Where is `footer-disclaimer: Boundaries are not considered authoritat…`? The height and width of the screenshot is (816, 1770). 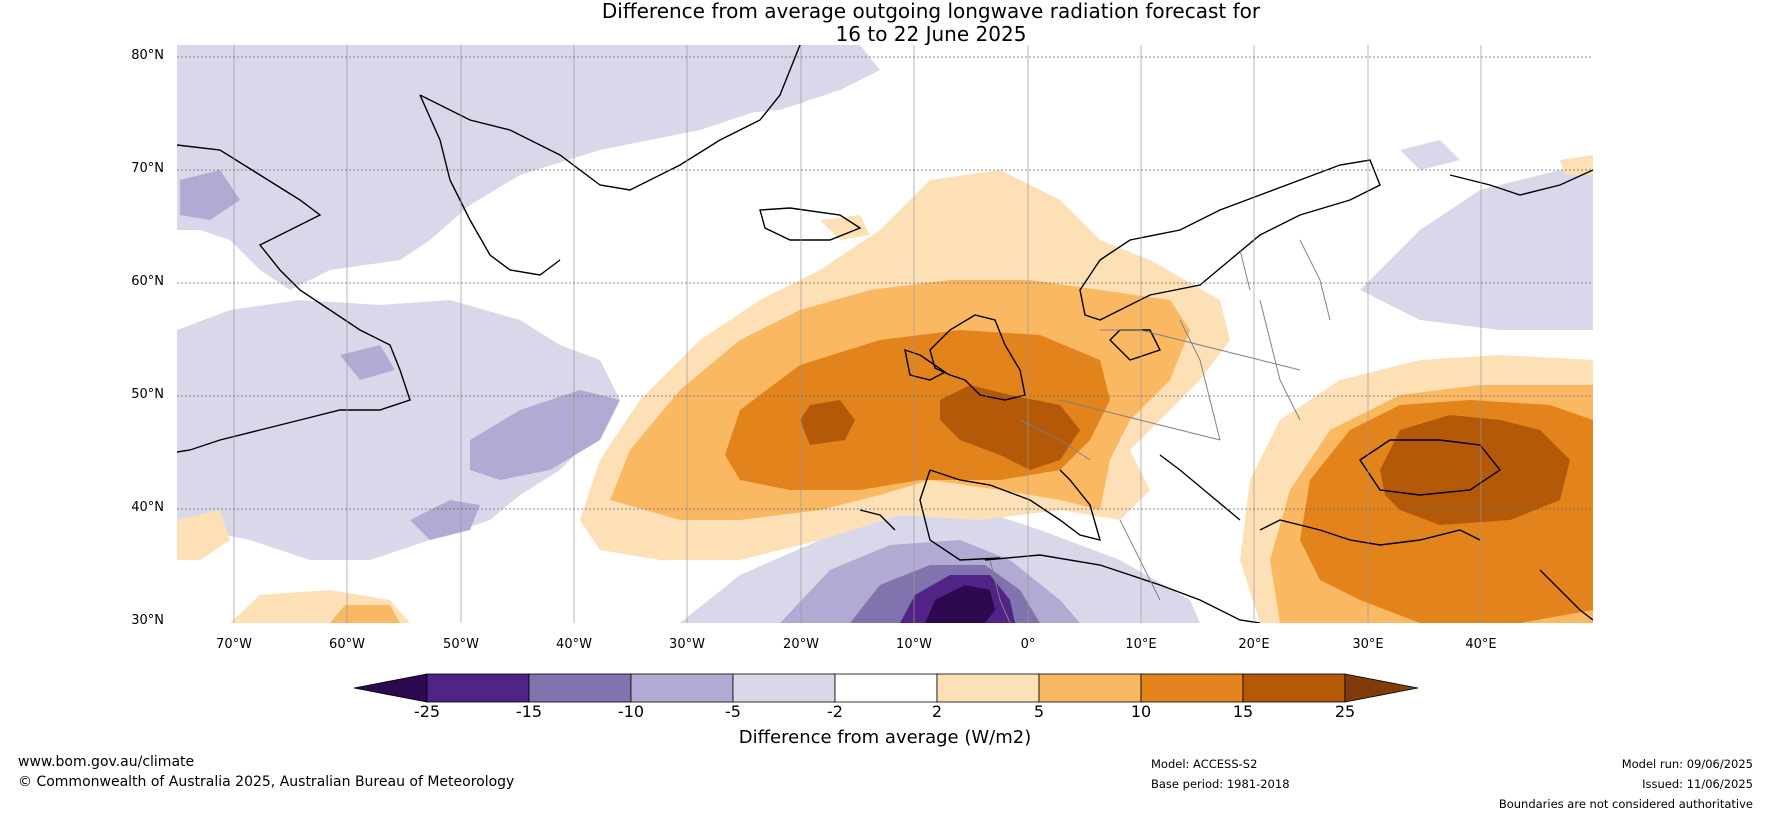
footer-disclaimer: Boundaries are not considered authoritat… is located at coordinates (1625, 804).